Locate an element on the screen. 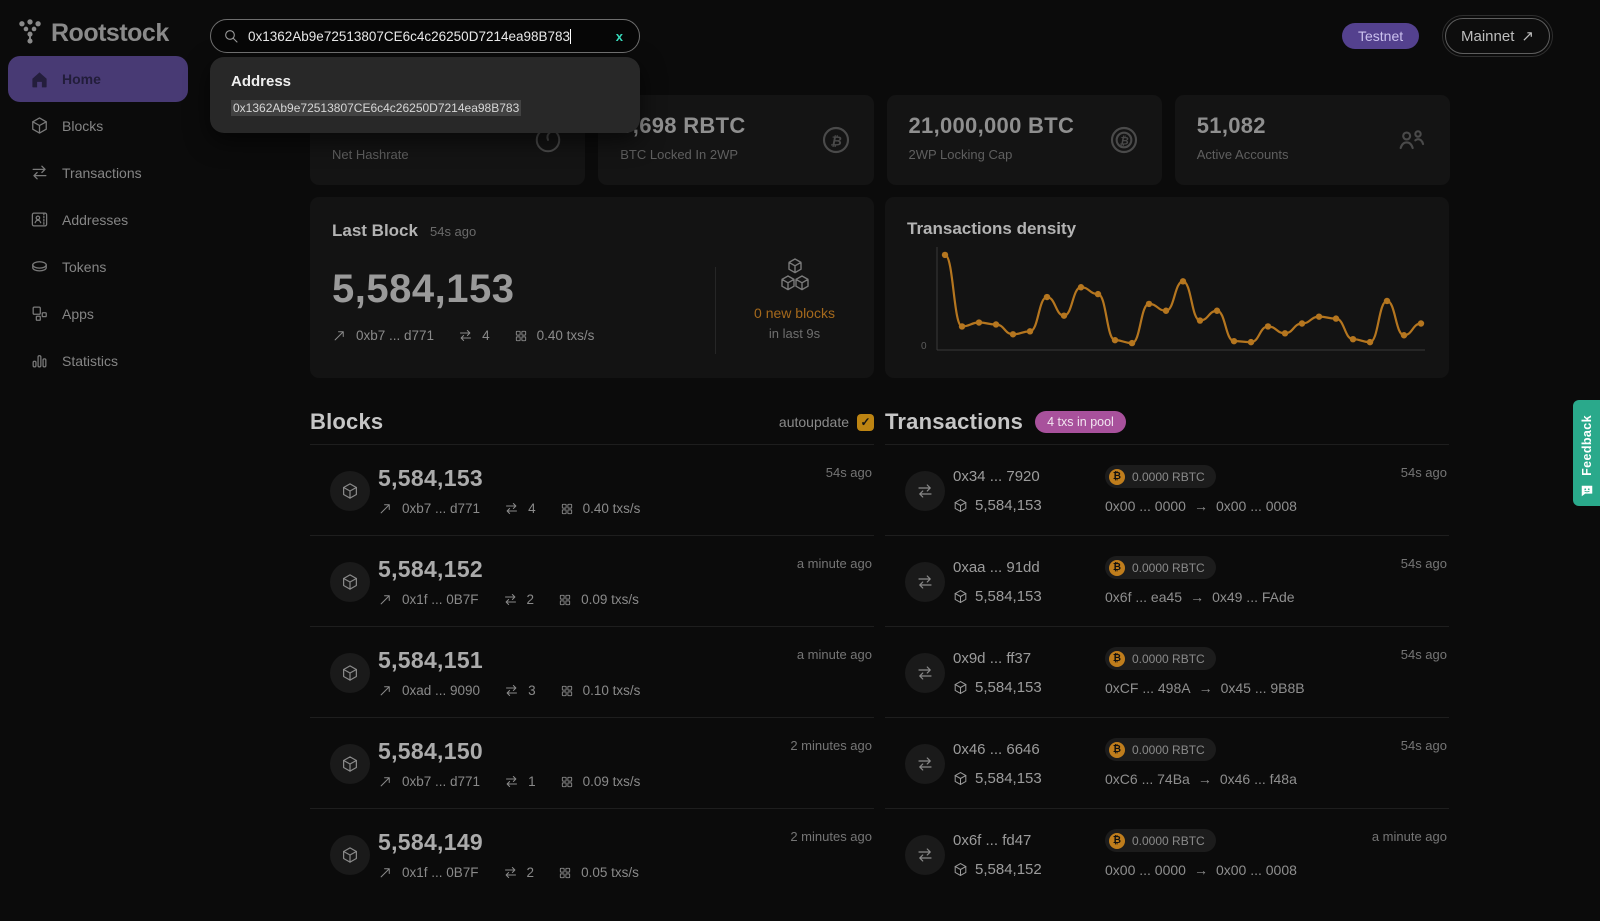 Image resolution: width=1600 pixels, height=921 pixels. transaction-hash: 0x34 ... 7920 is located at coordinates (996, 476).